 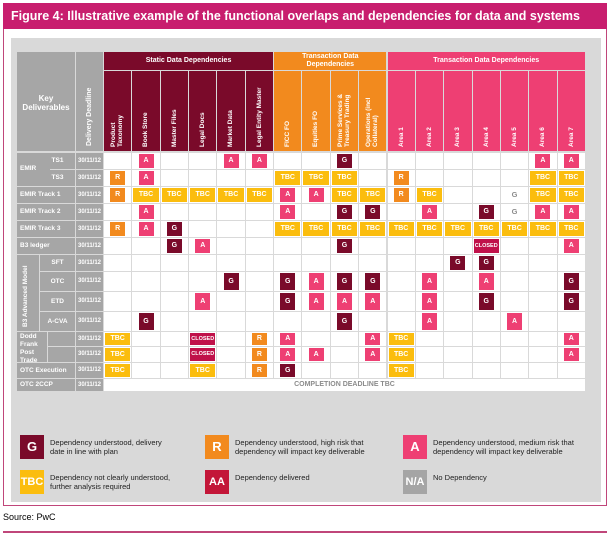 What do you see at coordinates (118, 229) in the screenshot?
I see `matrix-cell: R` at bounding box center [118, 229].